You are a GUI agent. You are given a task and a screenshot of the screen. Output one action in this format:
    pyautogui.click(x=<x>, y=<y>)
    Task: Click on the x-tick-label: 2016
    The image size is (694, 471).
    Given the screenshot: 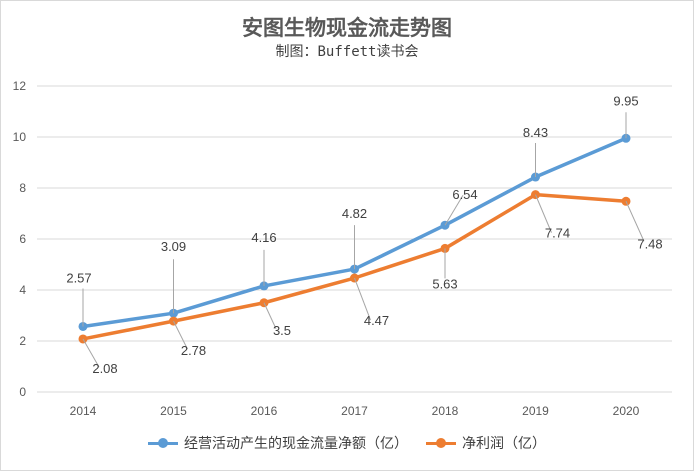 What is the action you would take?
    pyautogui.click(x=264, y=411)
    